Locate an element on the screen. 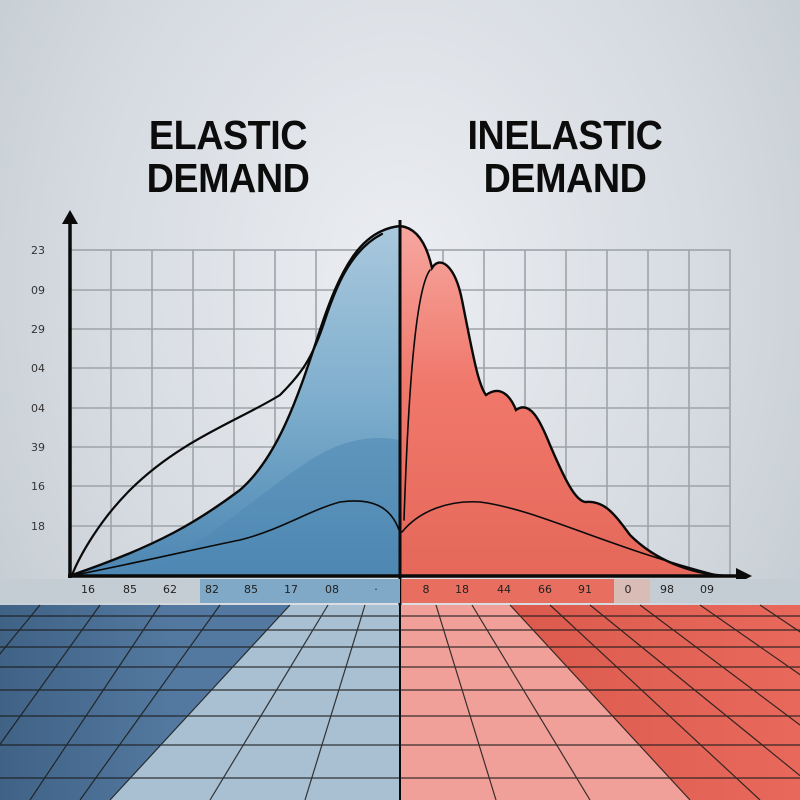 The height and width of the screenshot is (800, 800). title-line: INELASTIC is located at coordinates (565, 135).